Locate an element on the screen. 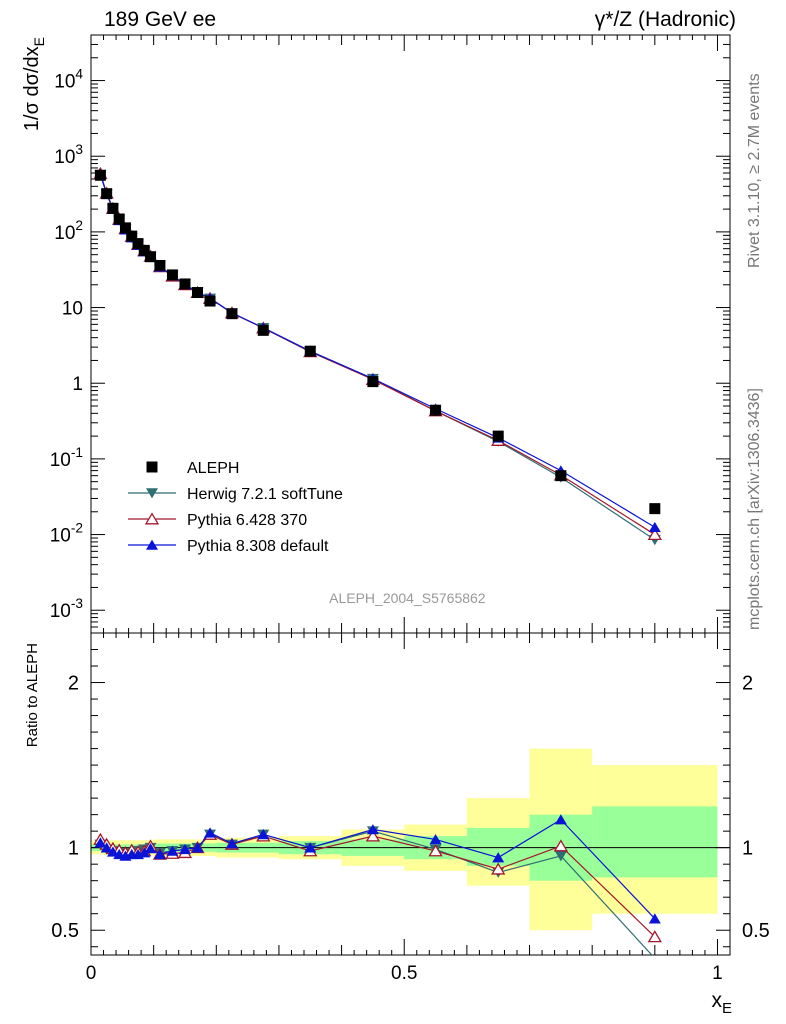 Image resolution: width=786 pixels, height=1024 pixels. main-y-tick-label: 10 is located at coordinates (72, 309).